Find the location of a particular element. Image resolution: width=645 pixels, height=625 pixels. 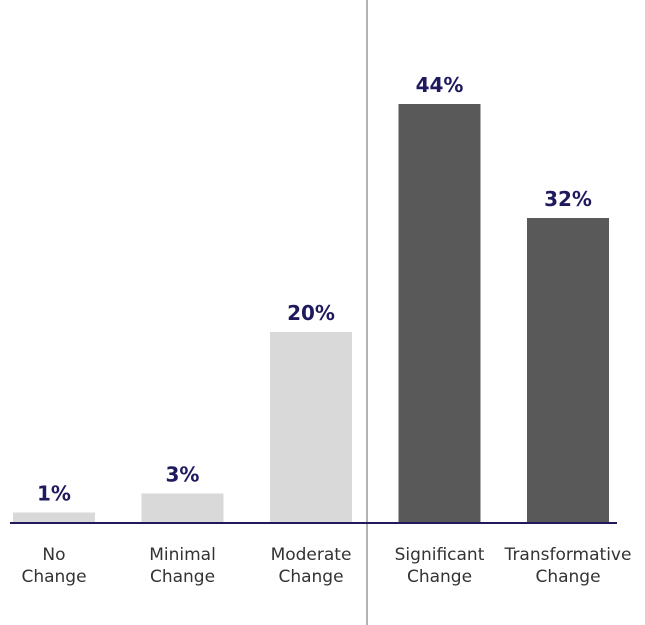

value-label: 1% is located at coordinates (54, 494).